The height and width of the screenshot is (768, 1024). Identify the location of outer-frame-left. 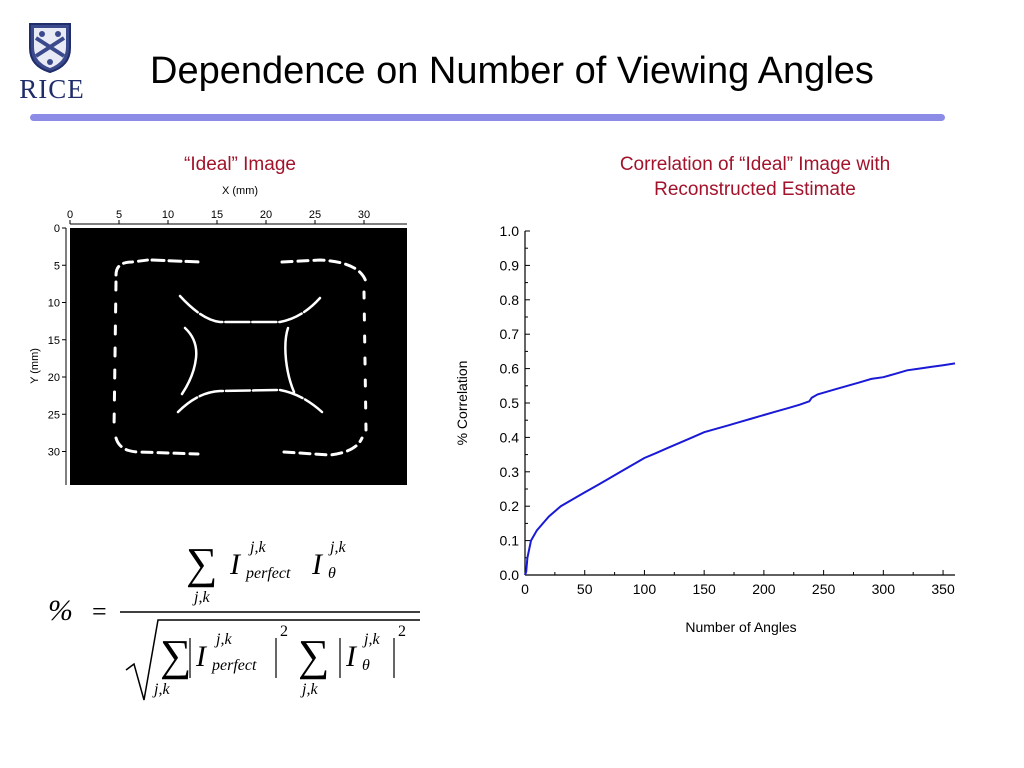
(115, 356).